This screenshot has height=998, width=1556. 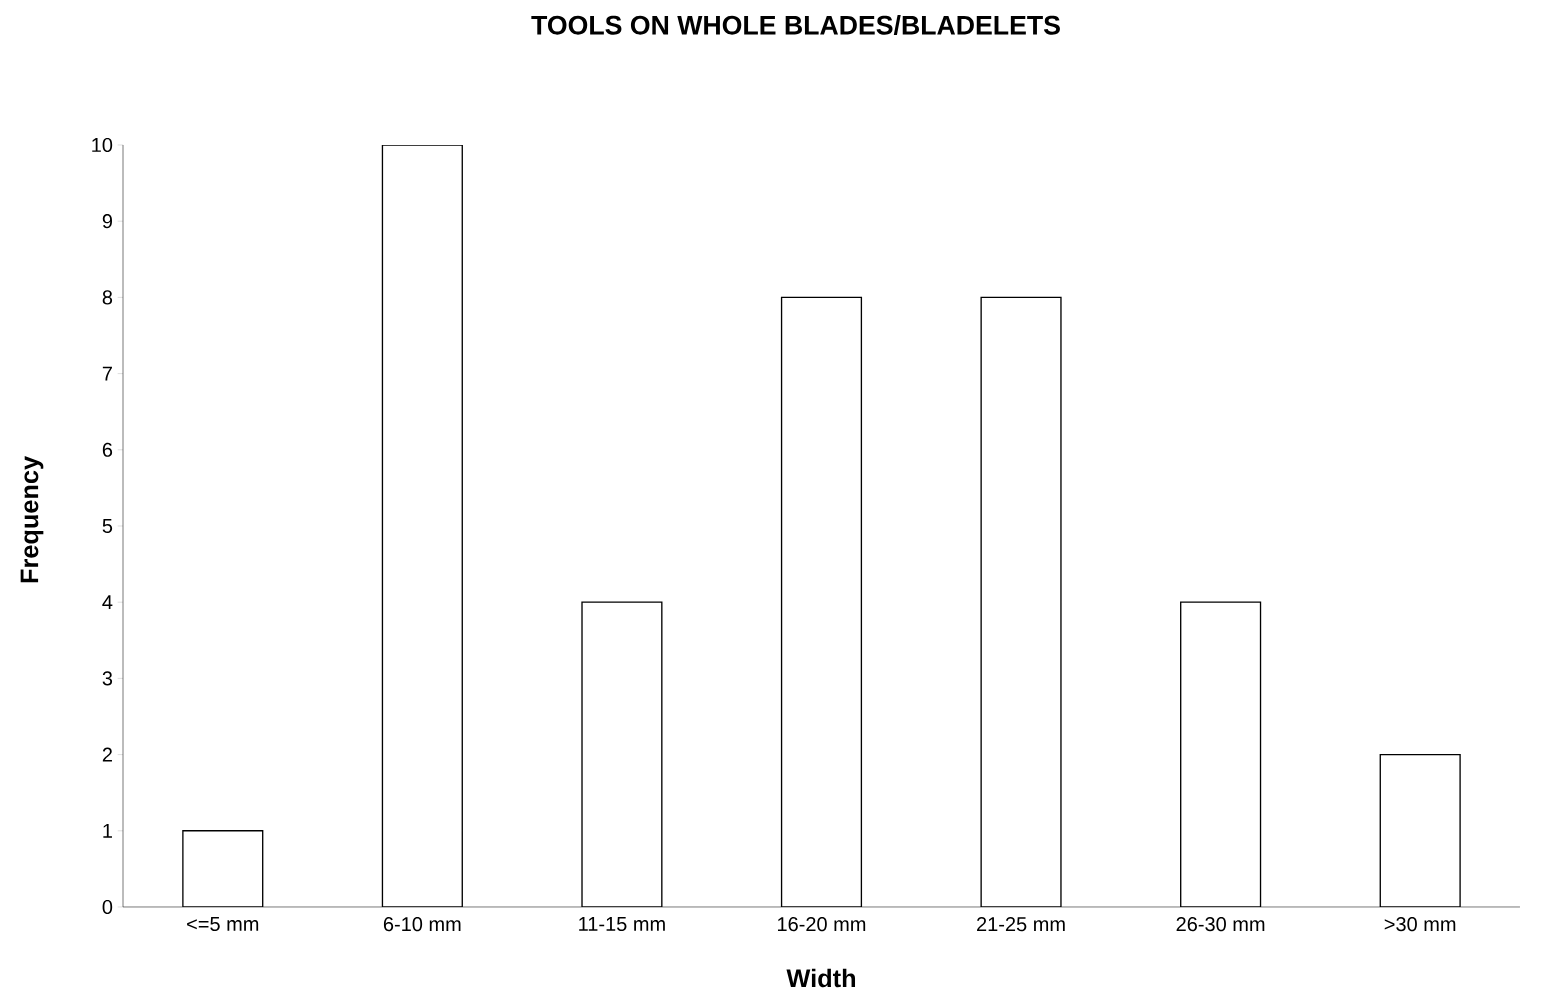 I want to click on x-tick-label: 11-15 mm, so click(x=622, y=924).